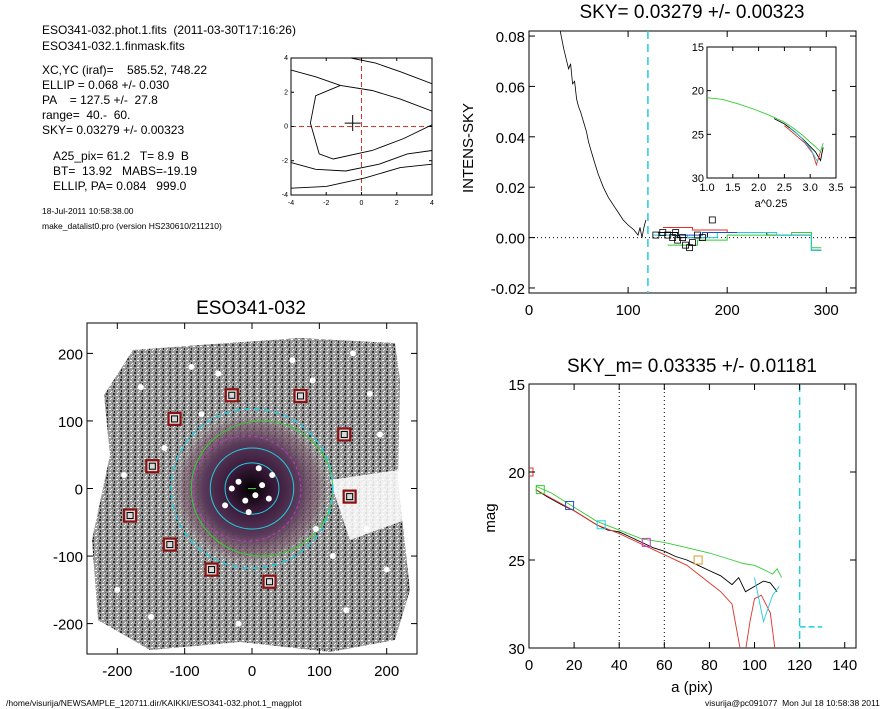 This screenshot has height=709, width=885. Describe the element at coordinates (397, 203) in the screenshot. I see `contour-xtick-label: 2` at that location.